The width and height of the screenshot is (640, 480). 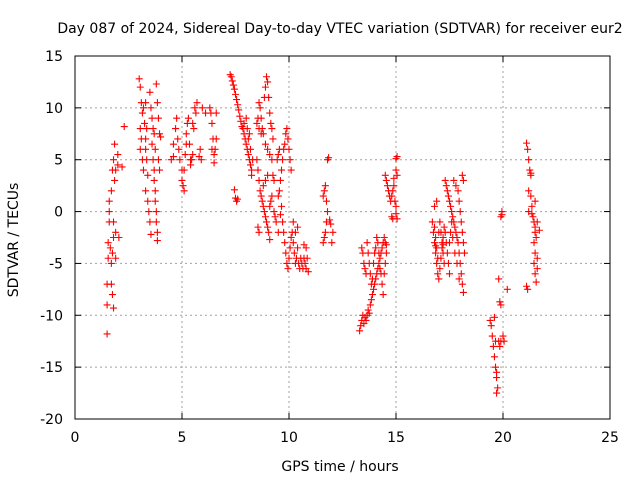 What do you see at coordinates (610, 438) in the screenshot?
I see `x-tick-label: 25` at bounding box center [610, 438].